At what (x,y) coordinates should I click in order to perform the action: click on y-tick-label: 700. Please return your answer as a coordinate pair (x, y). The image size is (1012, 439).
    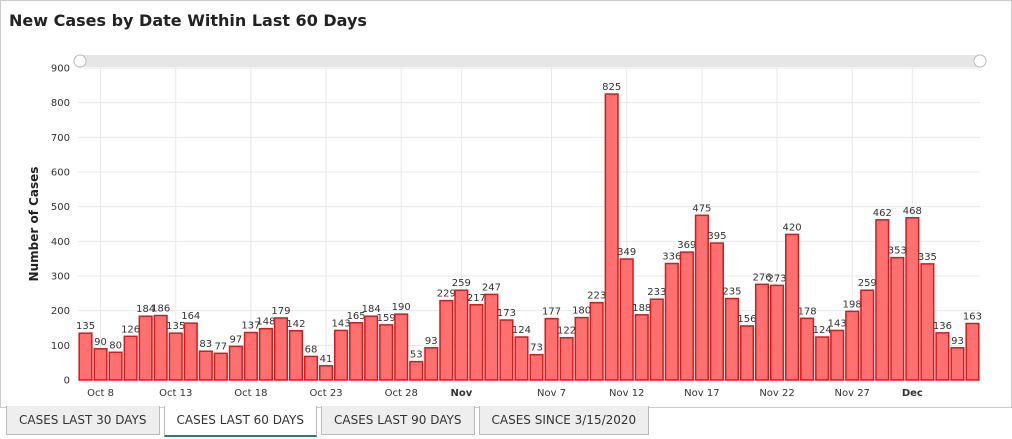
    Looking at the image, I should click on (60, 138).